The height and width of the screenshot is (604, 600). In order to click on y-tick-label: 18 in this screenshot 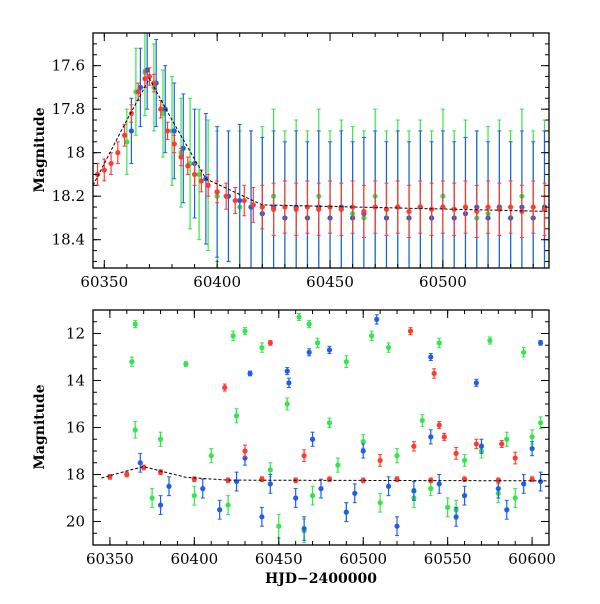, I will do `click(75, 475)`.